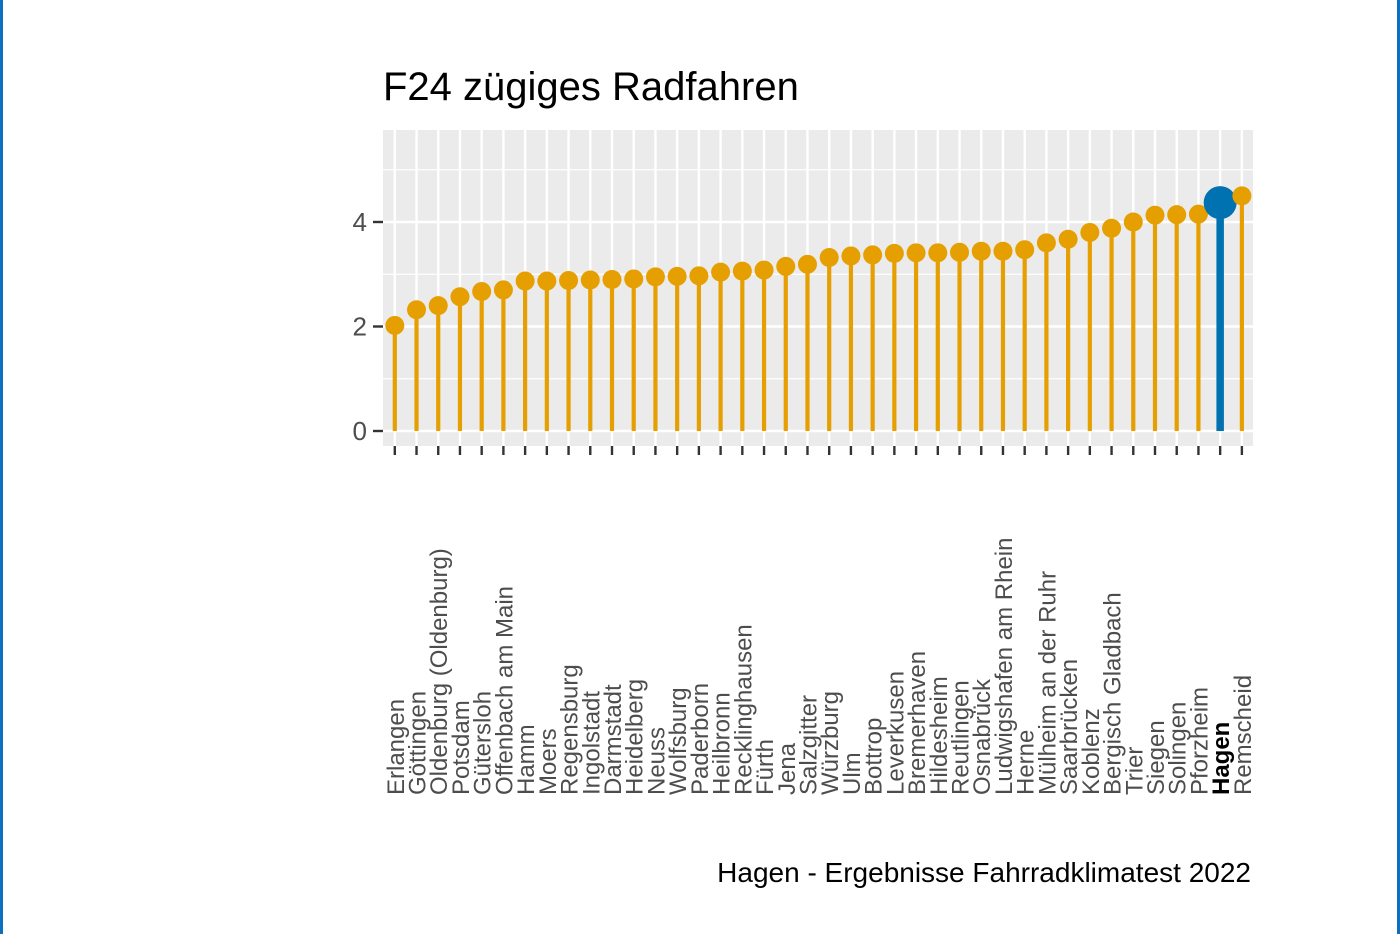 The image size is (1400, 934). Describe the element at coordinates (1134, 771) in the screenshot. I see `x-tick-label: Trier` at that location.